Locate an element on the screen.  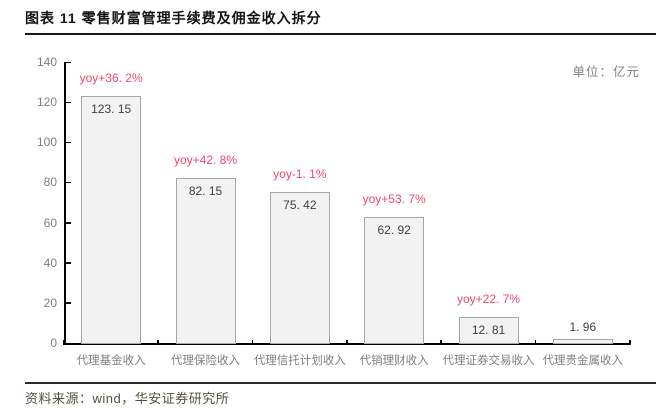
y-tick-label: 60 is located at coordinates (50, 222).